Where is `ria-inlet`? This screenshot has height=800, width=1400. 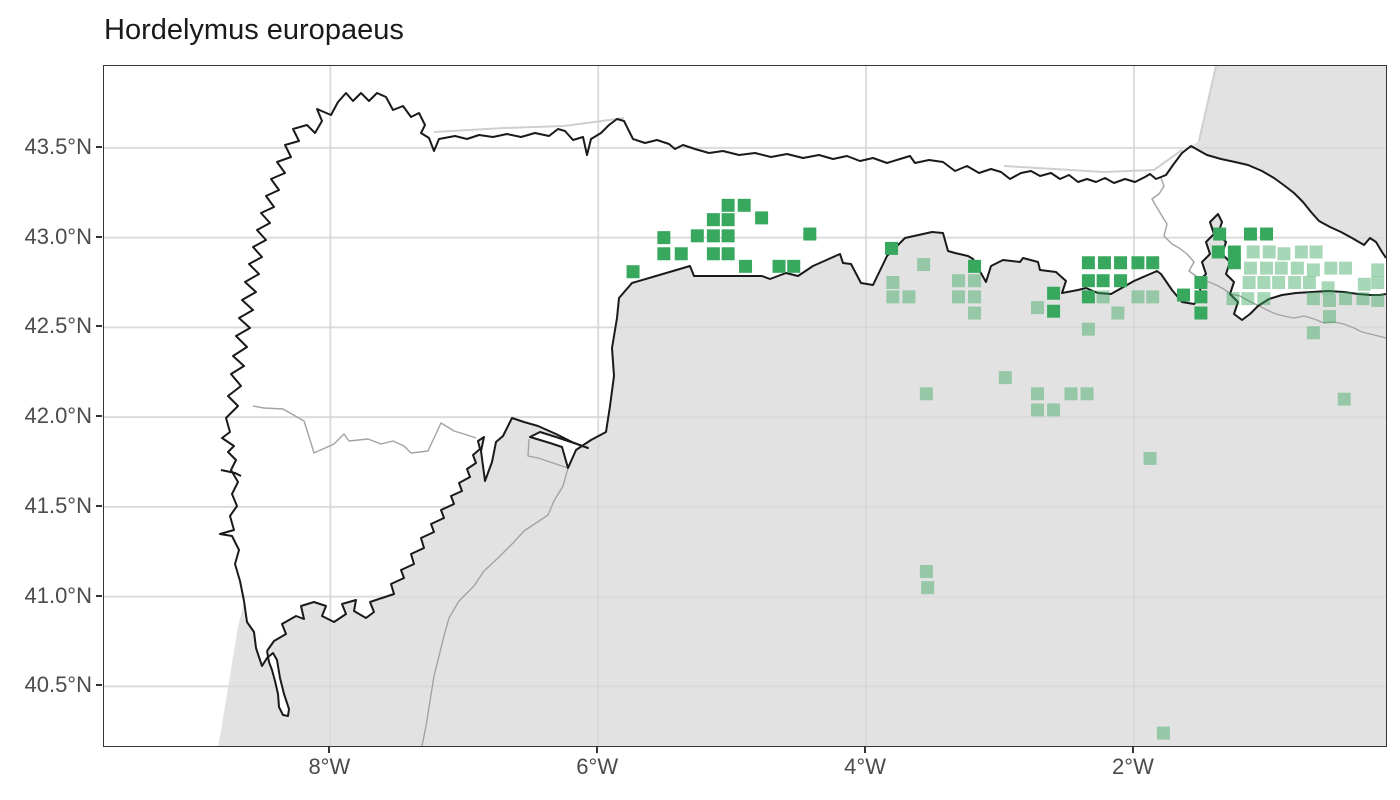 ria-inlet is located at coordinates (231, 473).